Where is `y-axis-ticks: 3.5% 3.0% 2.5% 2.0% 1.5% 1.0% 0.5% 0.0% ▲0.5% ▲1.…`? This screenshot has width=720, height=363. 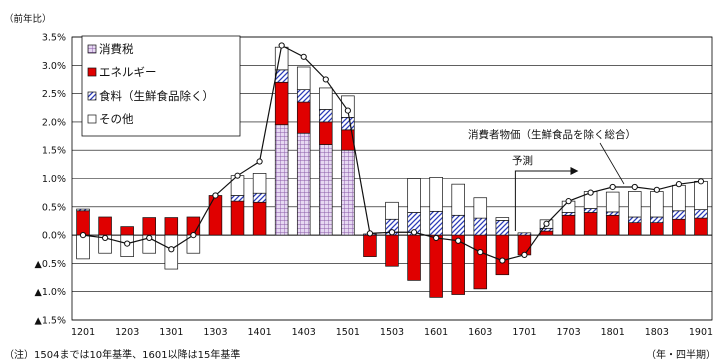 y-axis-ticks: 3.5% 3.0% 2.5% 2.0% 1.5% 1.0% 0.5% 0.0% ▲0.5% ▲1.… is located at coordinates (50, 180).